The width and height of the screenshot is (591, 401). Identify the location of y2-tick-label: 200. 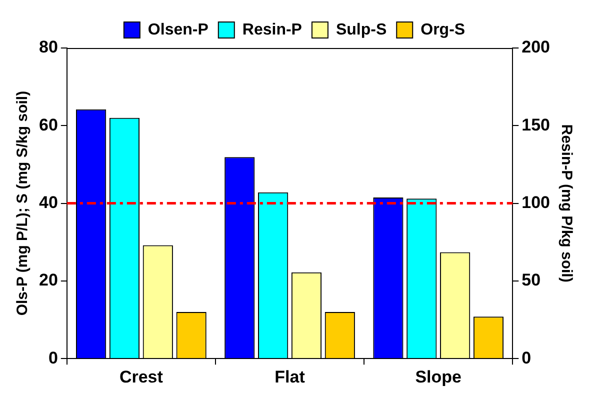
(536, 47).